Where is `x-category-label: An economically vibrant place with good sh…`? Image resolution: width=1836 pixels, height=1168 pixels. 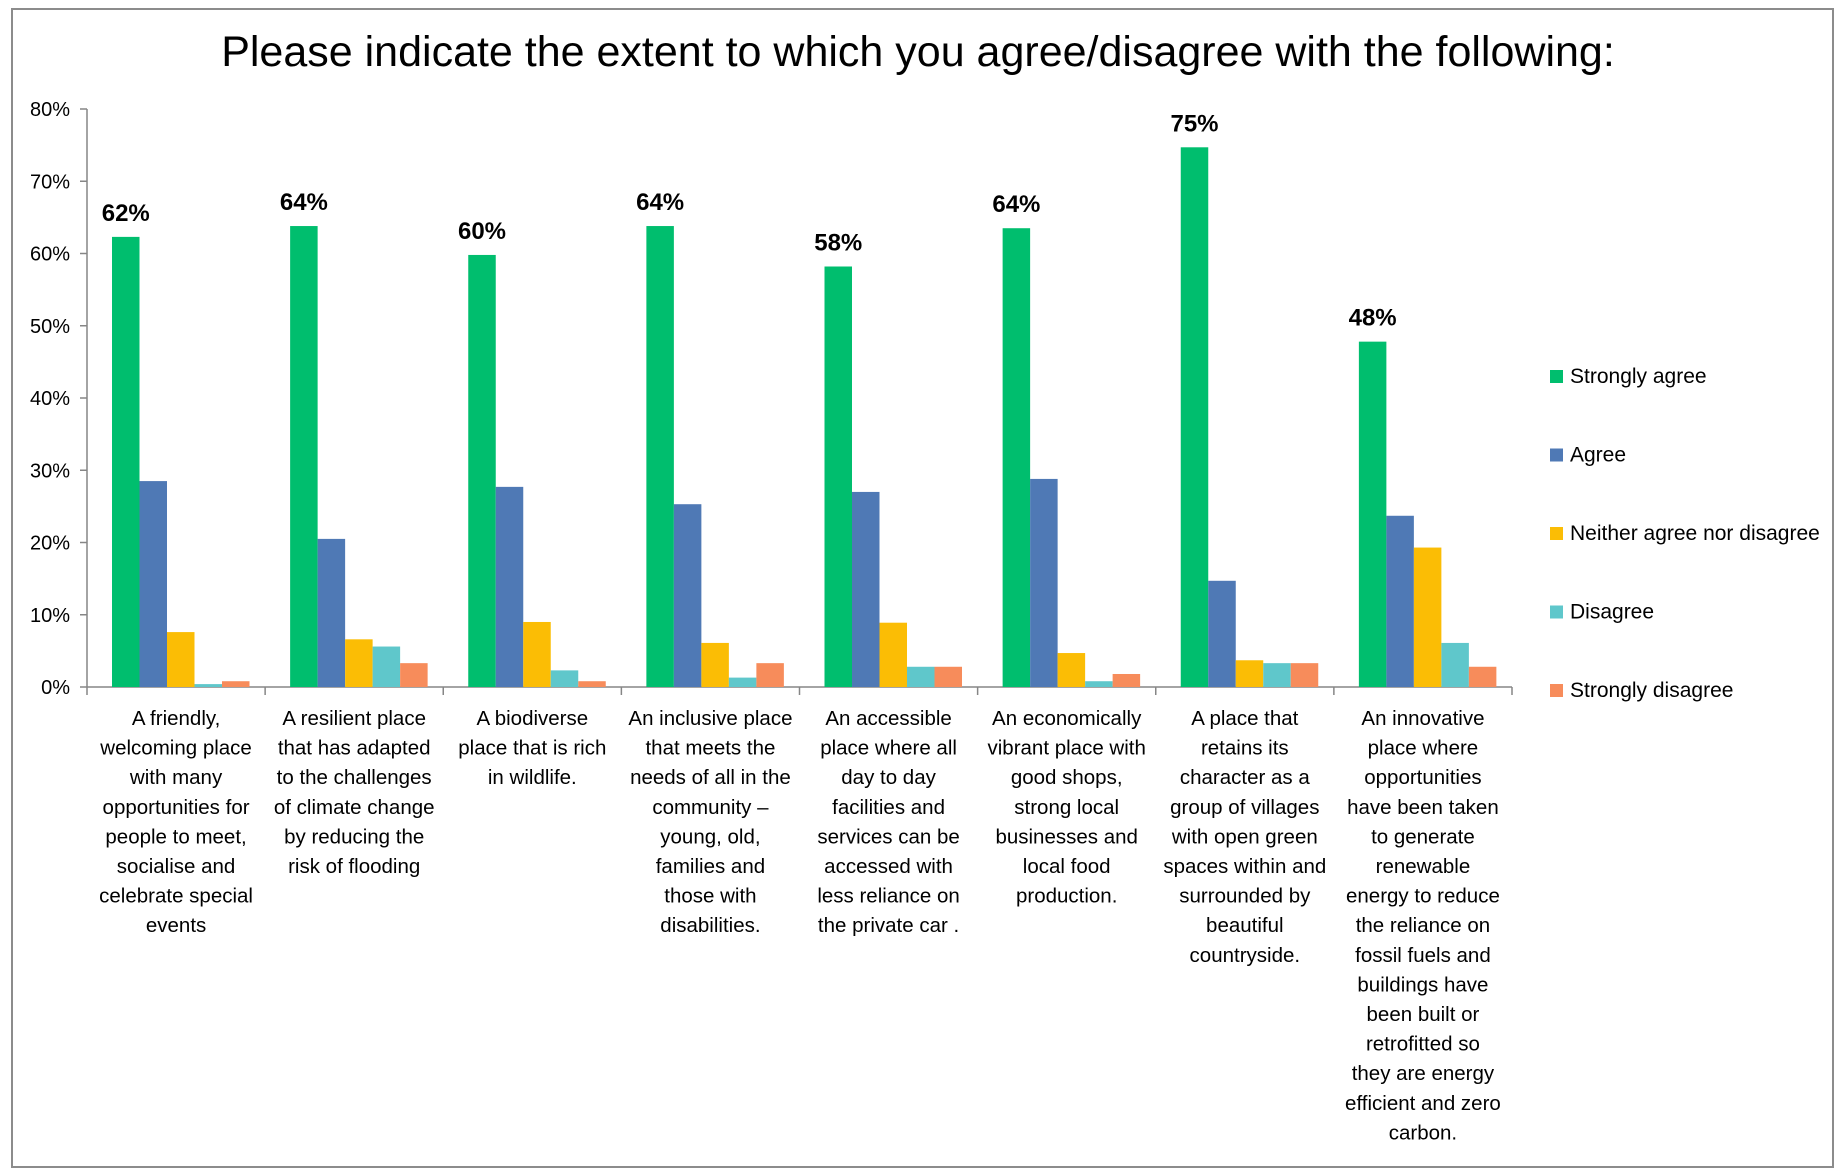 x-category-label: An economically vibrant place with good sh… is located at coordinates (1066, 807).